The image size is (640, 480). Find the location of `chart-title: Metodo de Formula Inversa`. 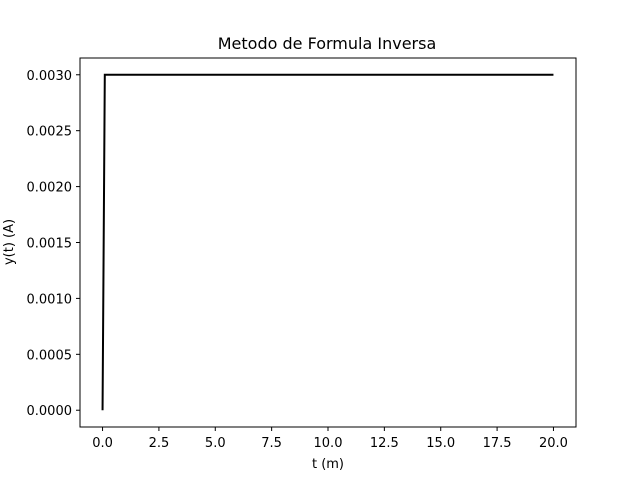

chart-title: Metodo de Formula Inversa is located at coordinates (327, 43).